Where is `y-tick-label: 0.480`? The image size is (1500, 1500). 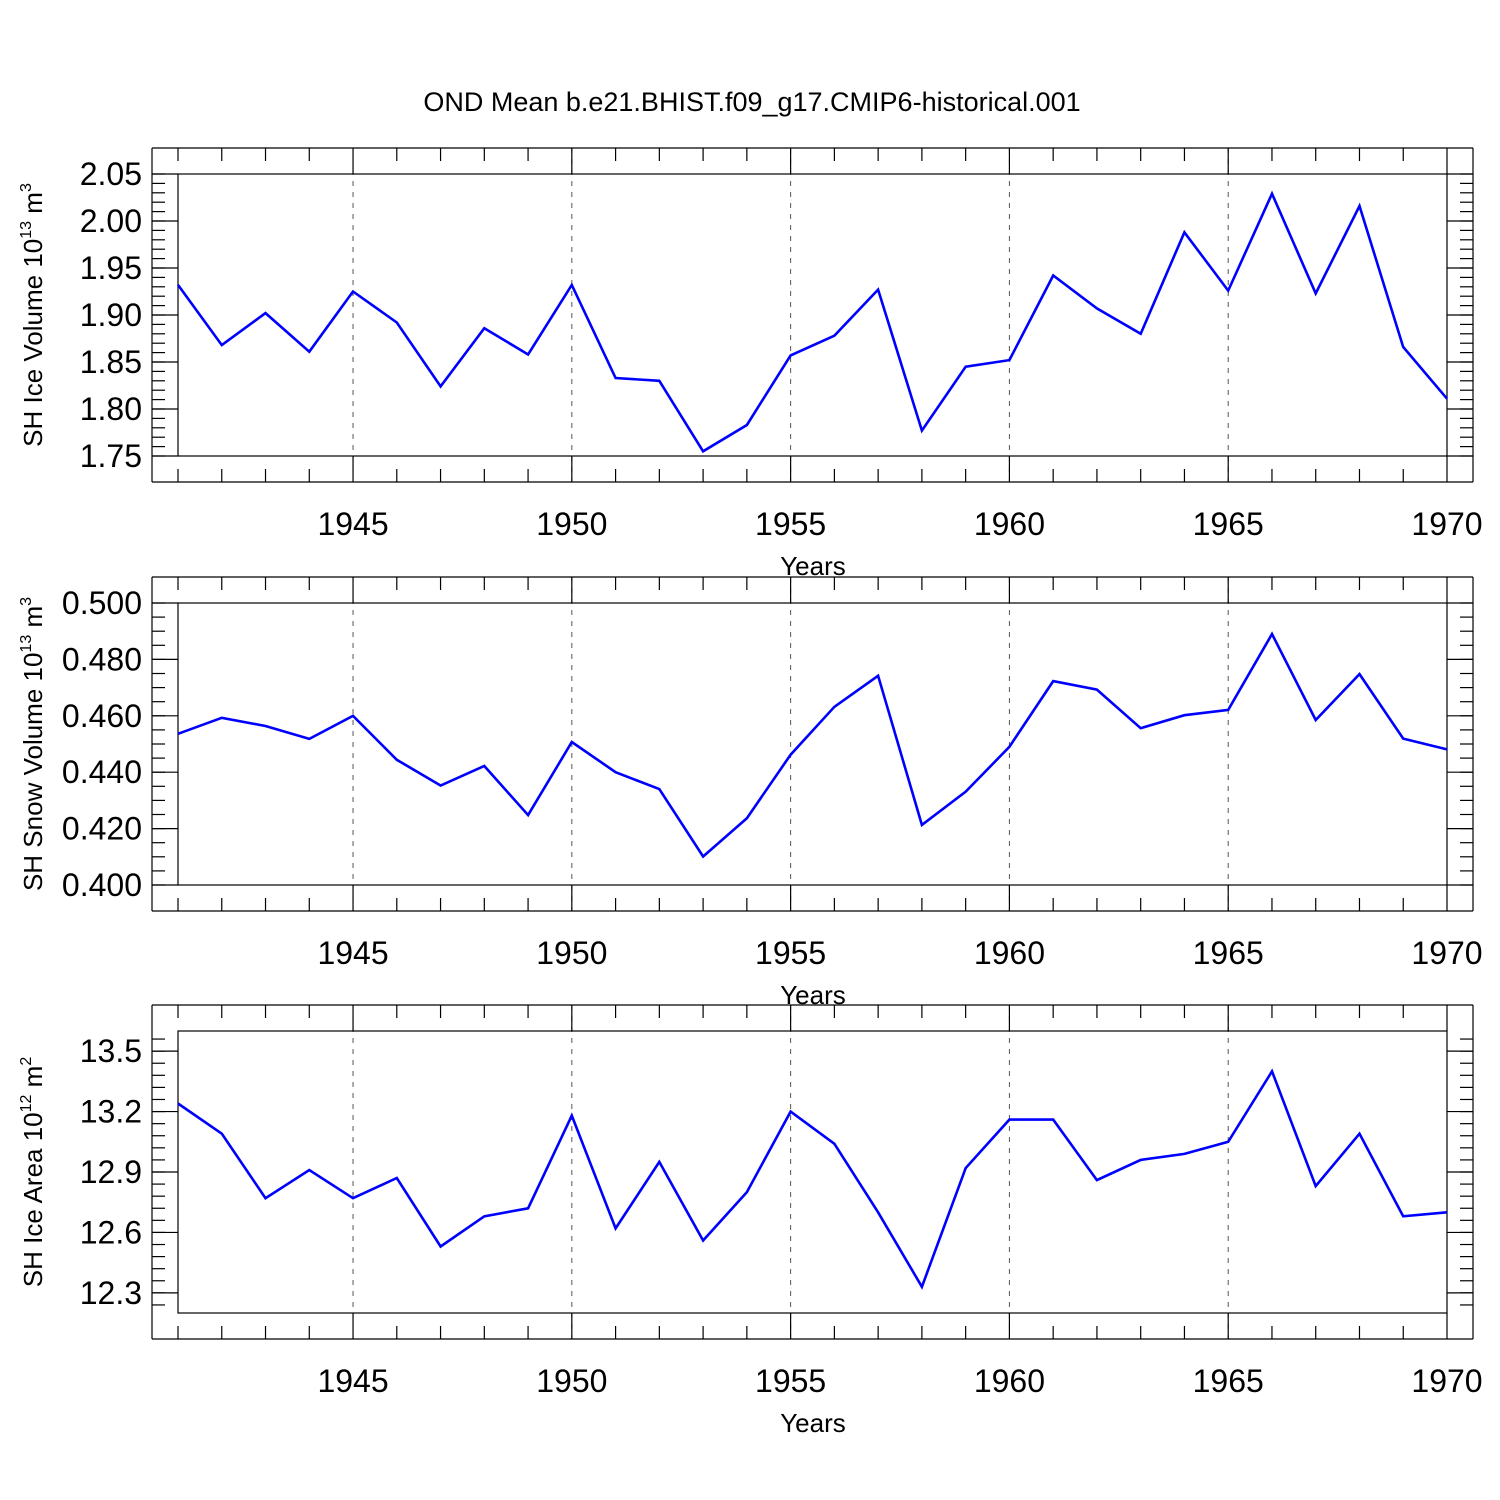 y-tick-label: 0.480 is located at coordinates (102, 659).